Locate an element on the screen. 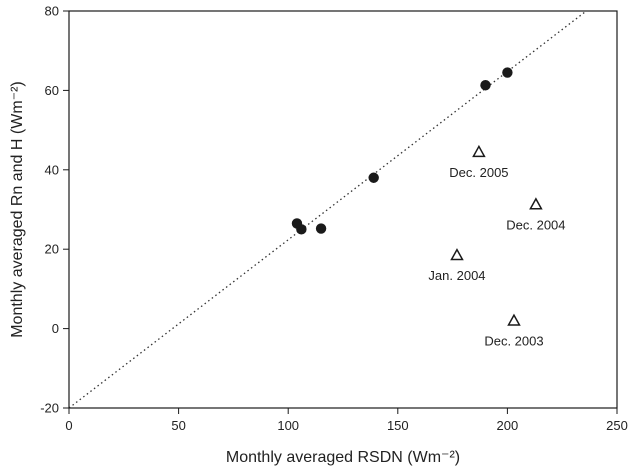  x-tick-label: 250 is located at coordinates (617, 425).